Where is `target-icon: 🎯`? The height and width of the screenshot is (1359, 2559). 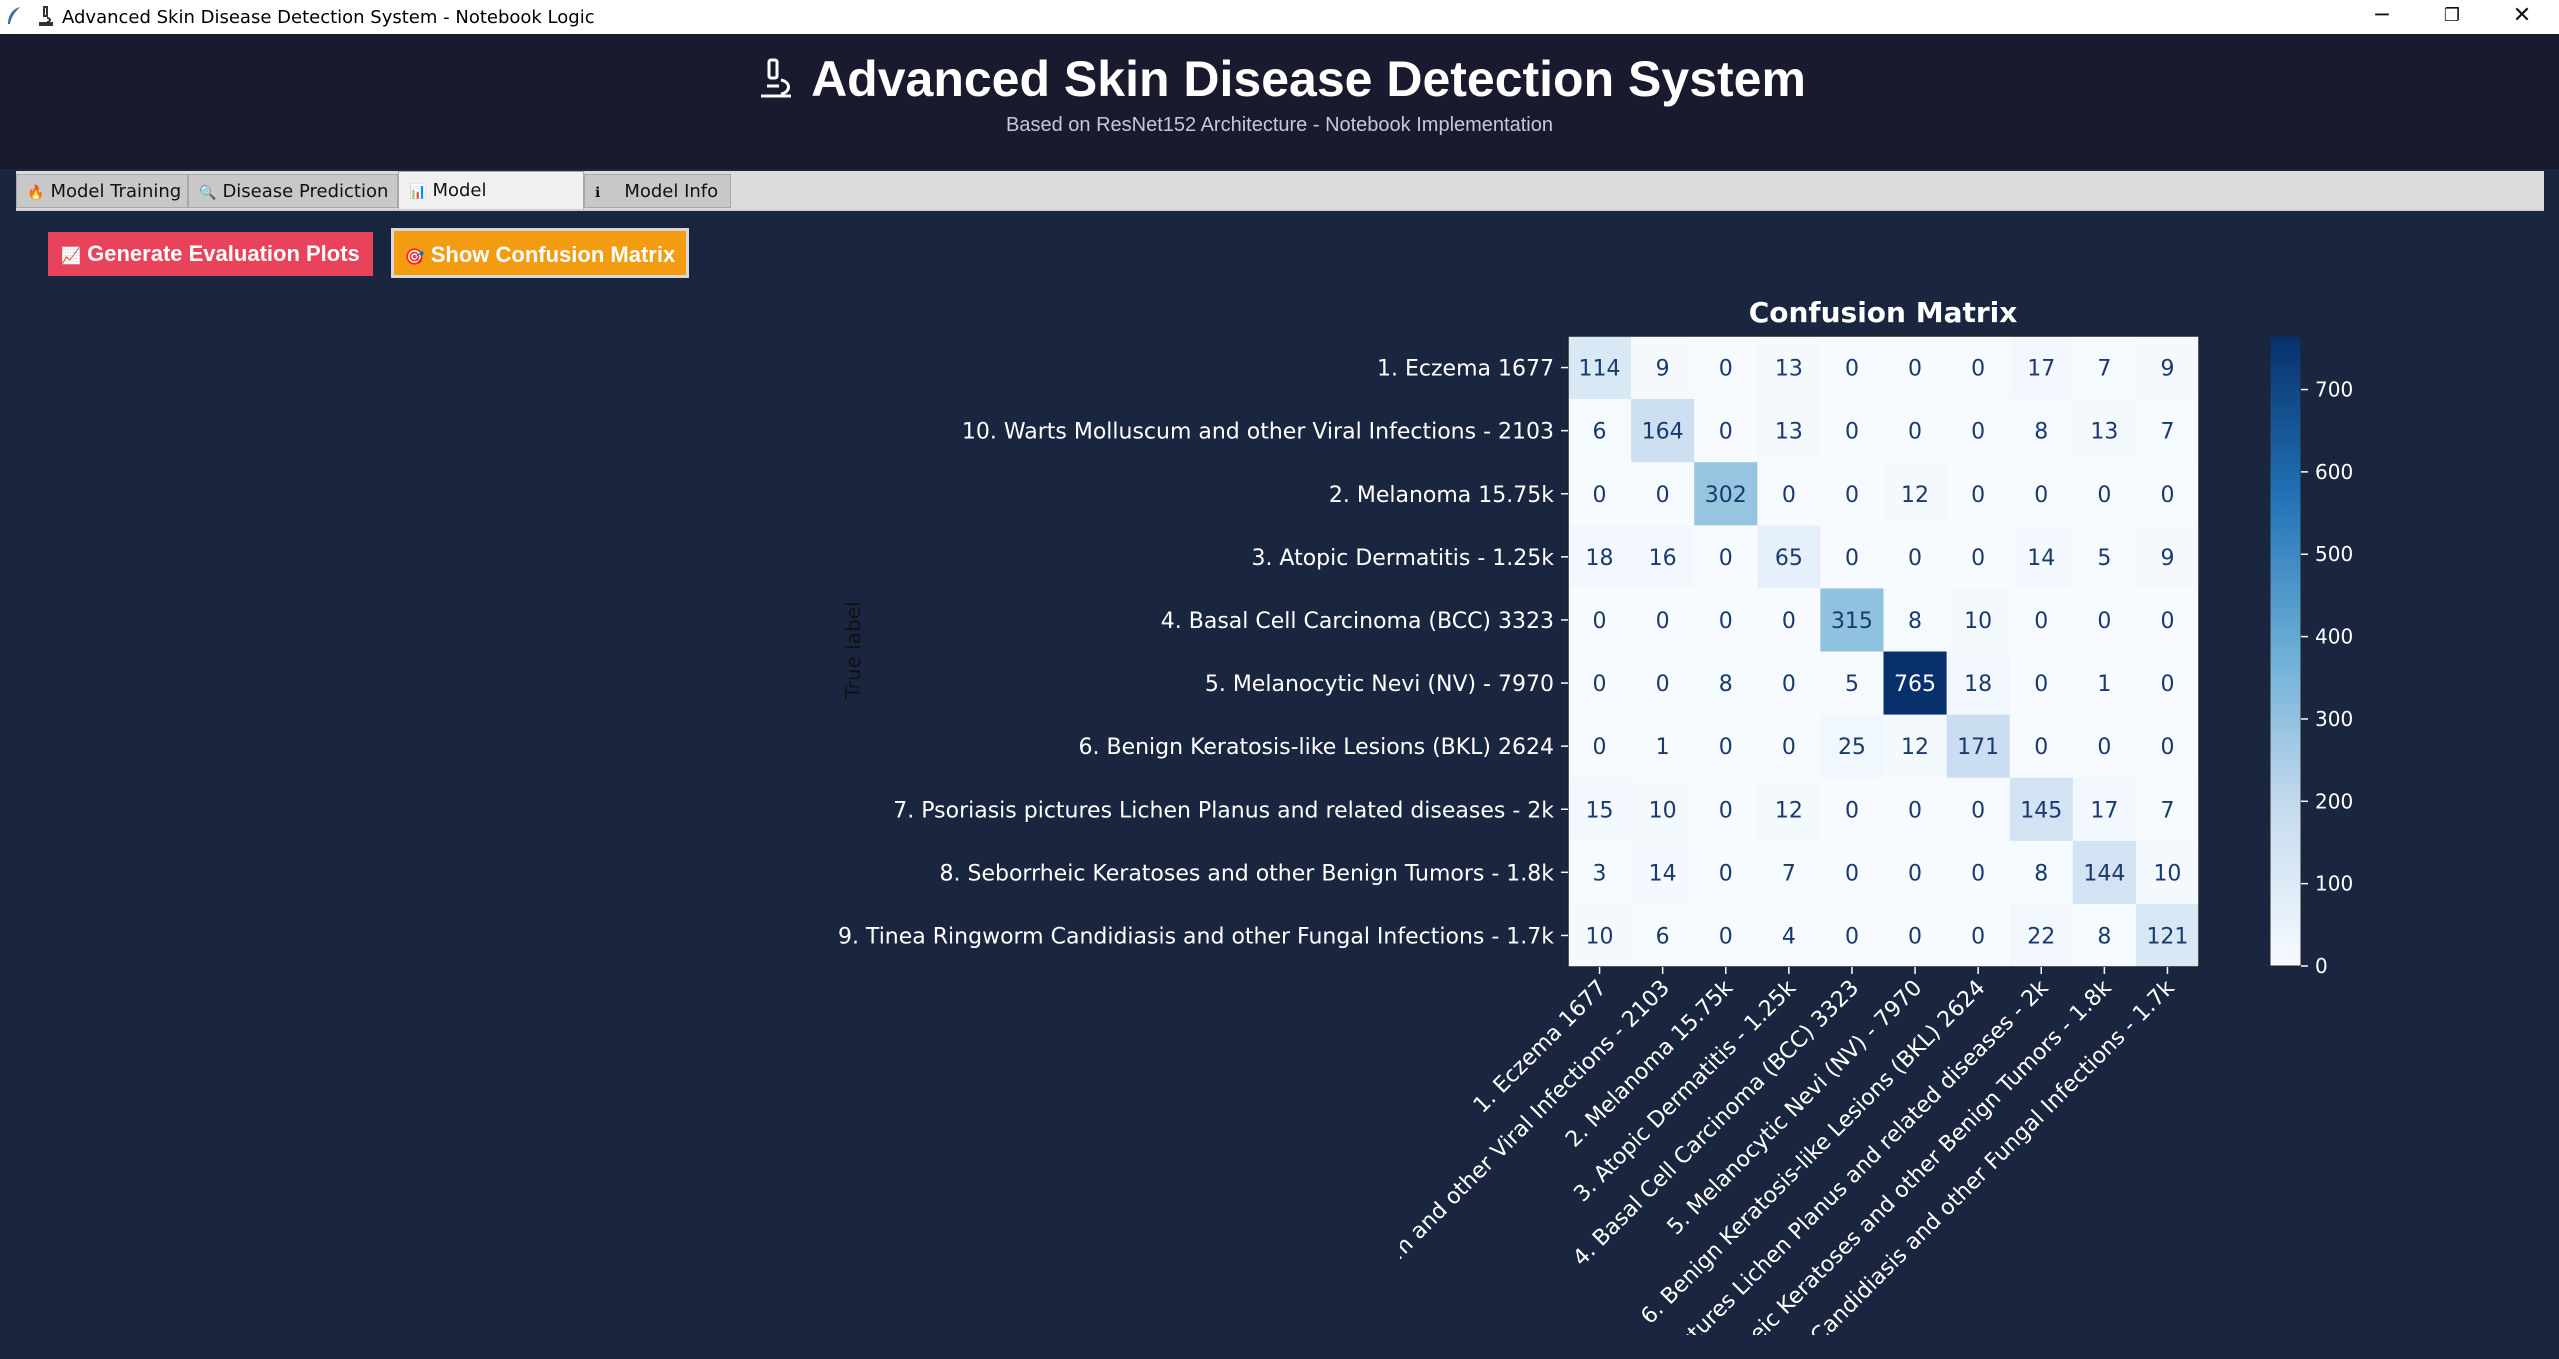 target-icon: 🎯 is located at coordinates (414, 257).